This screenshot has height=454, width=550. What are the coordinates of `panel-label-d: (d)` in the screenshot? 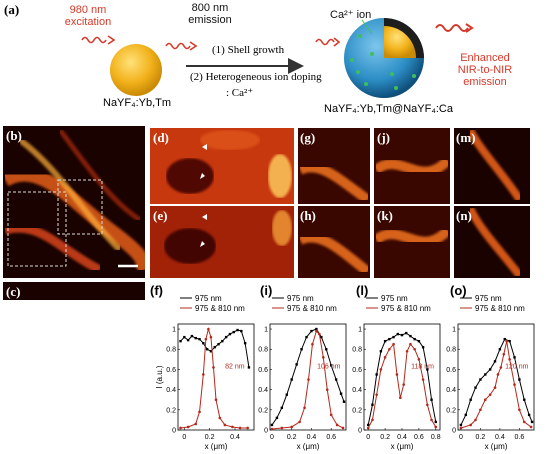 It's located at (161, 137).